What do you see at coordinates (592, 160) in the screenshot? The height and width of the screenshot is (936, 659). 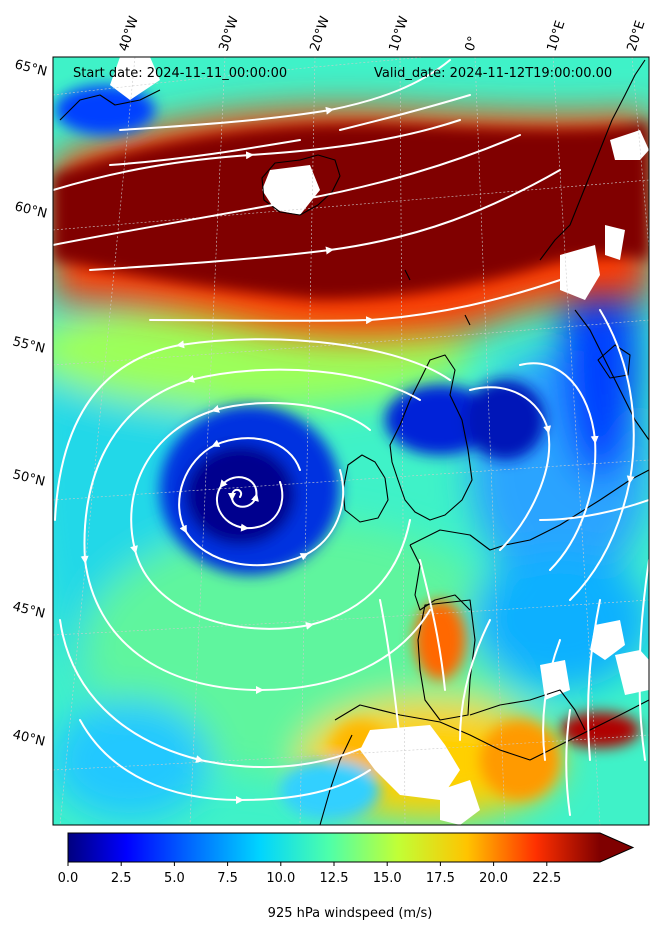 I see `norway-coast` at bounding box center [592, 160].